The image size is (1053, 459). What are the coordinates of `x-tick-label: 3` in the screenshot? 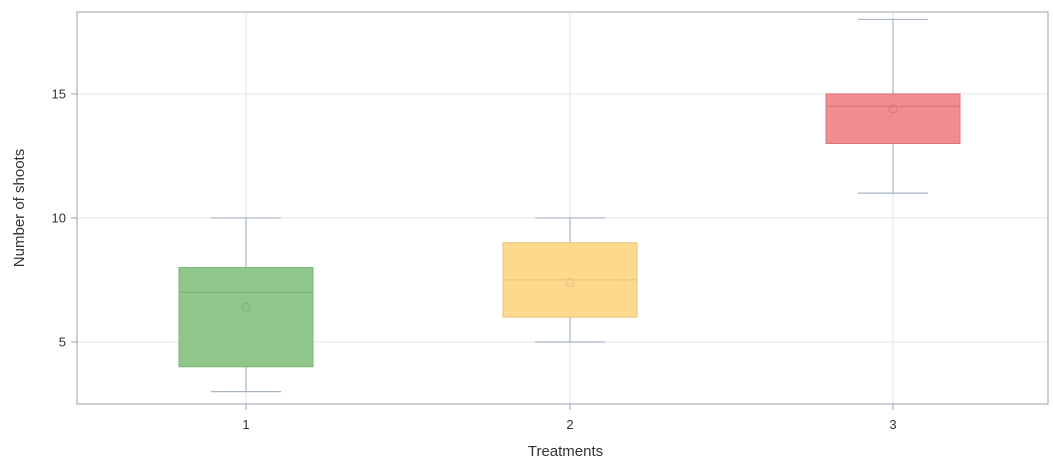 It's located at (892, 424).